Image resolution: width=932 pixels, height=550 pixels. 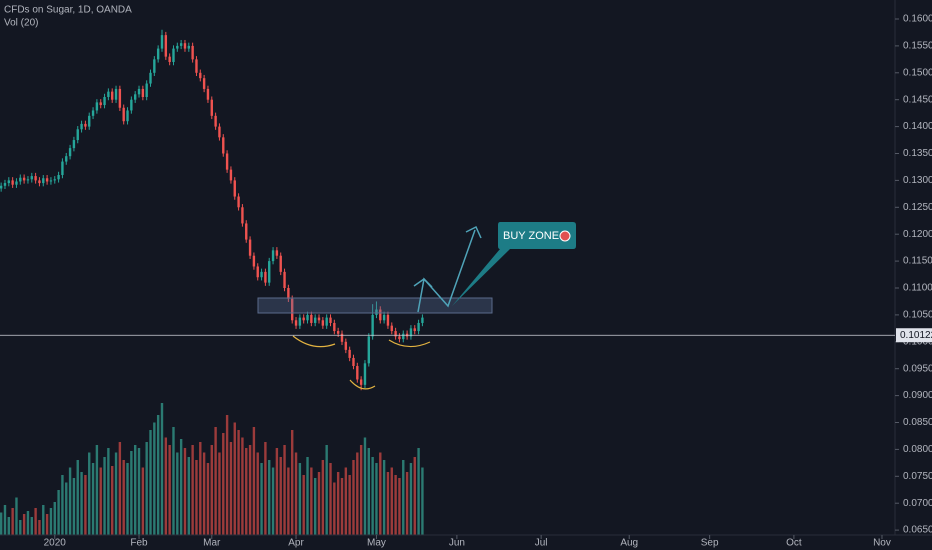 I want to click on chart-title: CFDs on Sugar, 1D, OANDA, so click(x=68, y=10).